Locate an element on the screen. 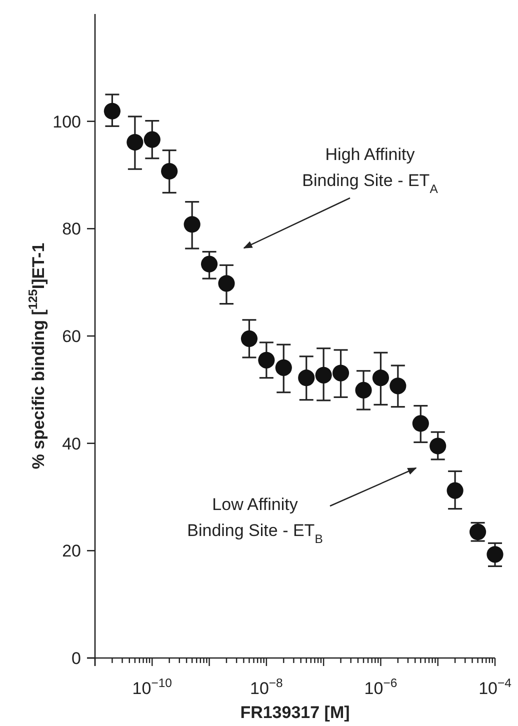  x-axis-title: FR139317 [M] is located at coordinates (295, 712).